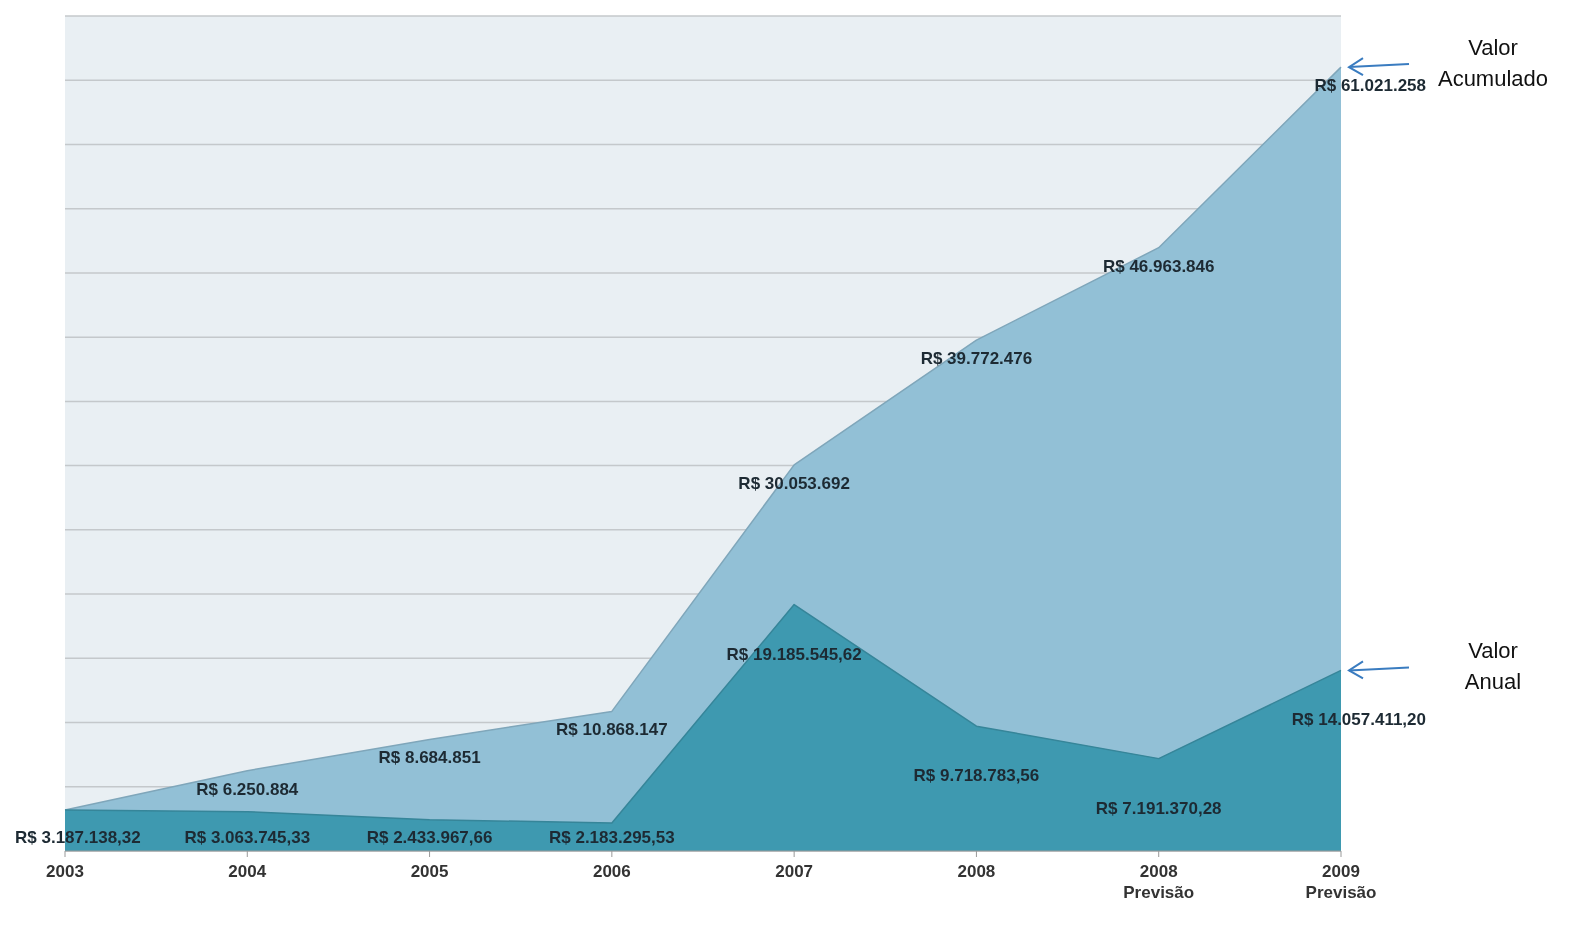  Describe the element at coordinates (794, 483) in the screenshot. I see `data-label: R$ 30.053.692` at that location.